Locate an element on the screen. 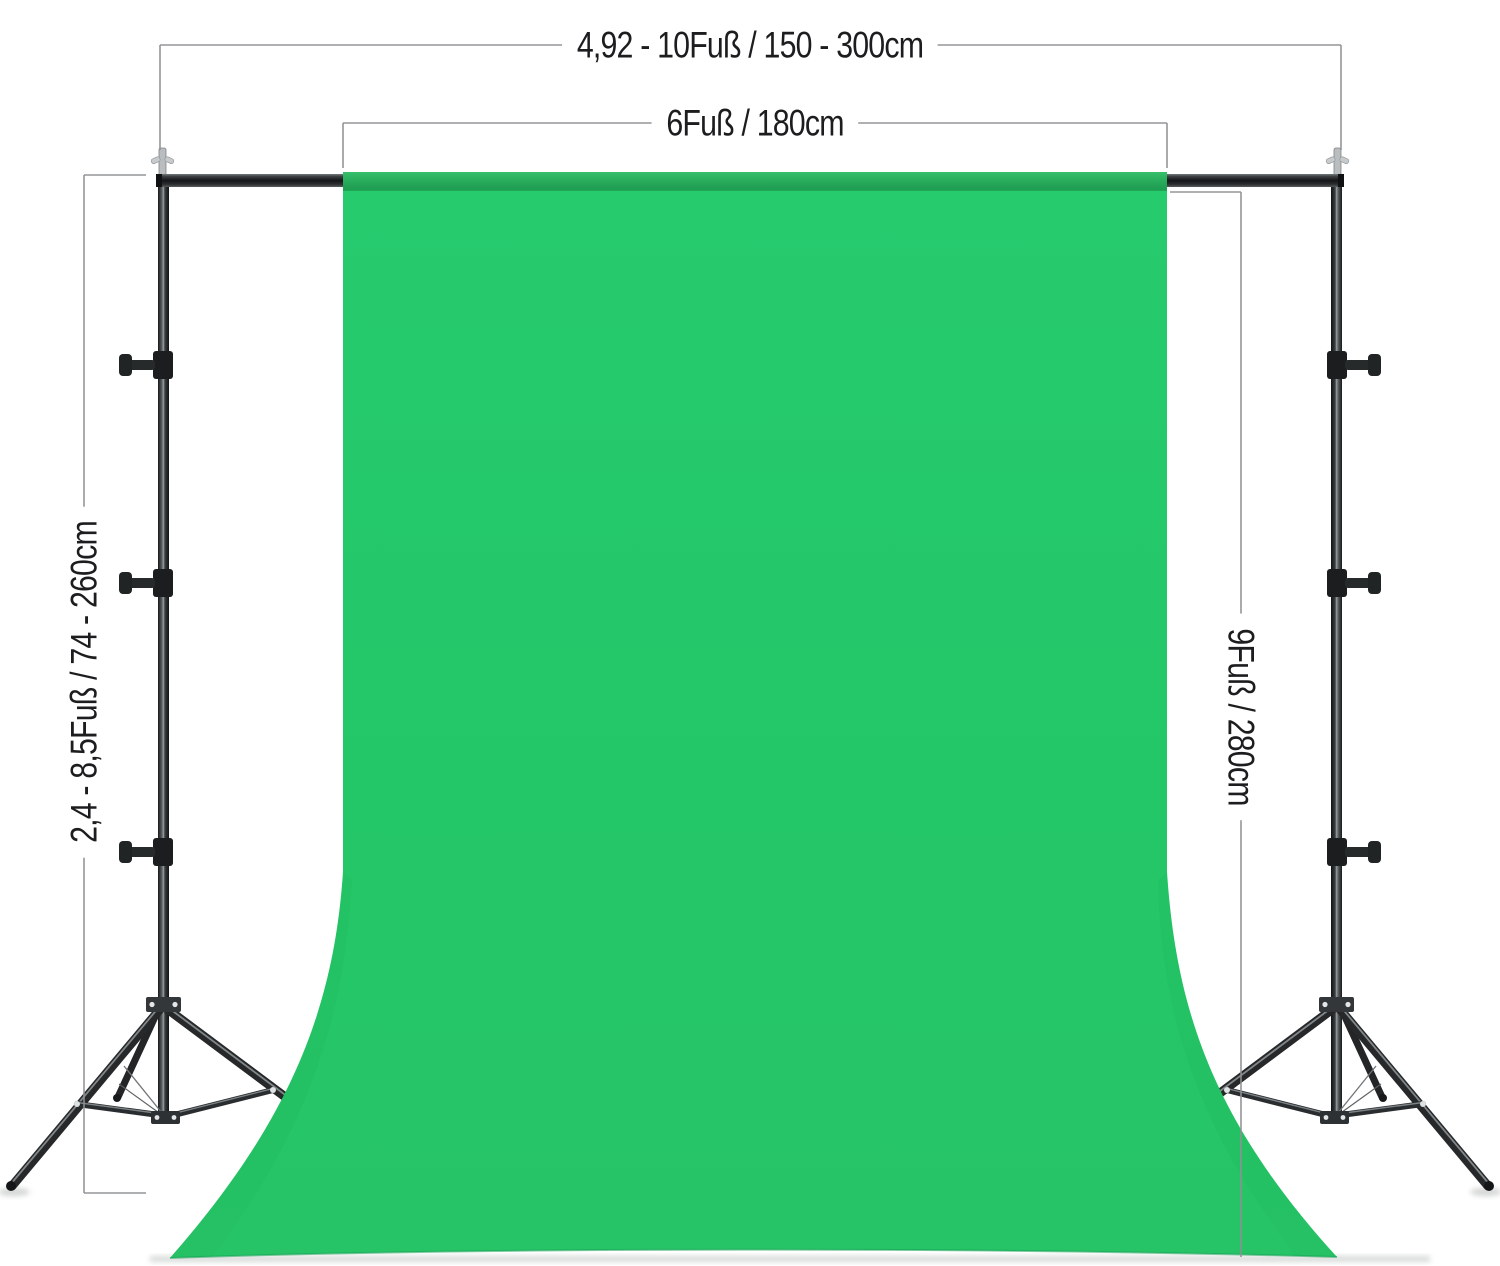  backdrop-width-label: 6Fuß / 180cm is located at coordinates (755, 123).